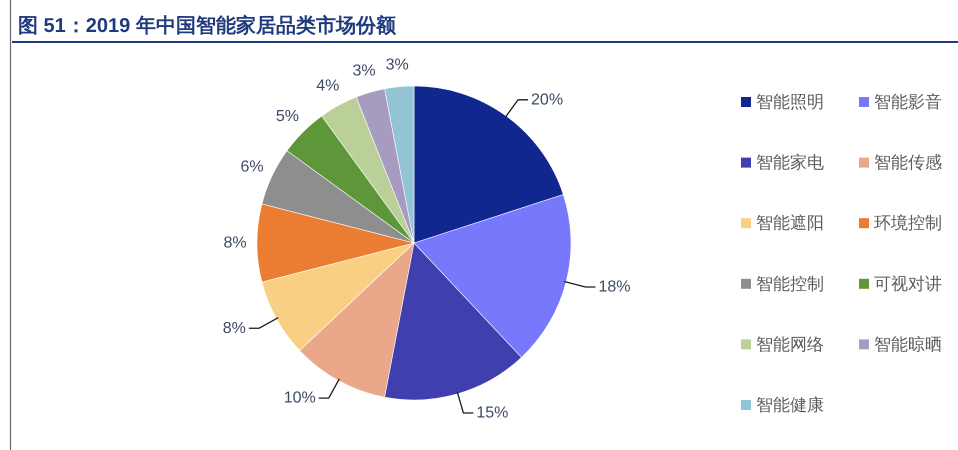  I want to click on chart-title: 图 51：2019 年中国智能家居品类市场份额, so click(207, 25).